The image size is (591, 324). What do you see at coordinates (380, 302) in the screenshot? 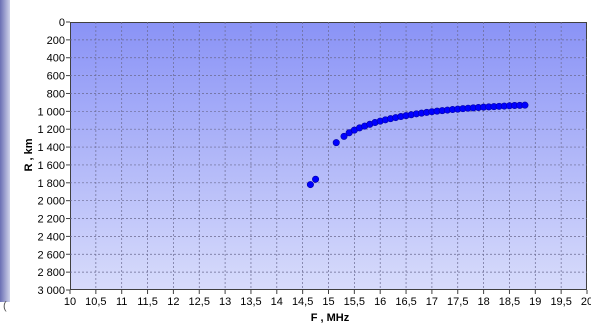
I see `x-tick-label: 16` at bounding box center [380, 302].